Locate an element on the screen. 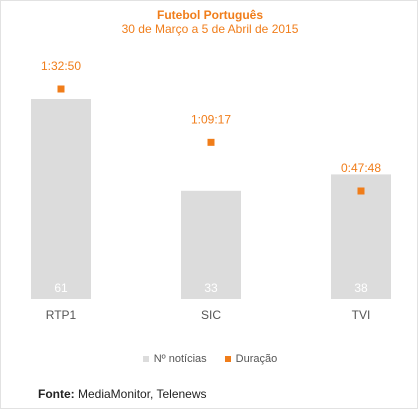  chart-title: Futebol Português is located at coordinates (210, 15).